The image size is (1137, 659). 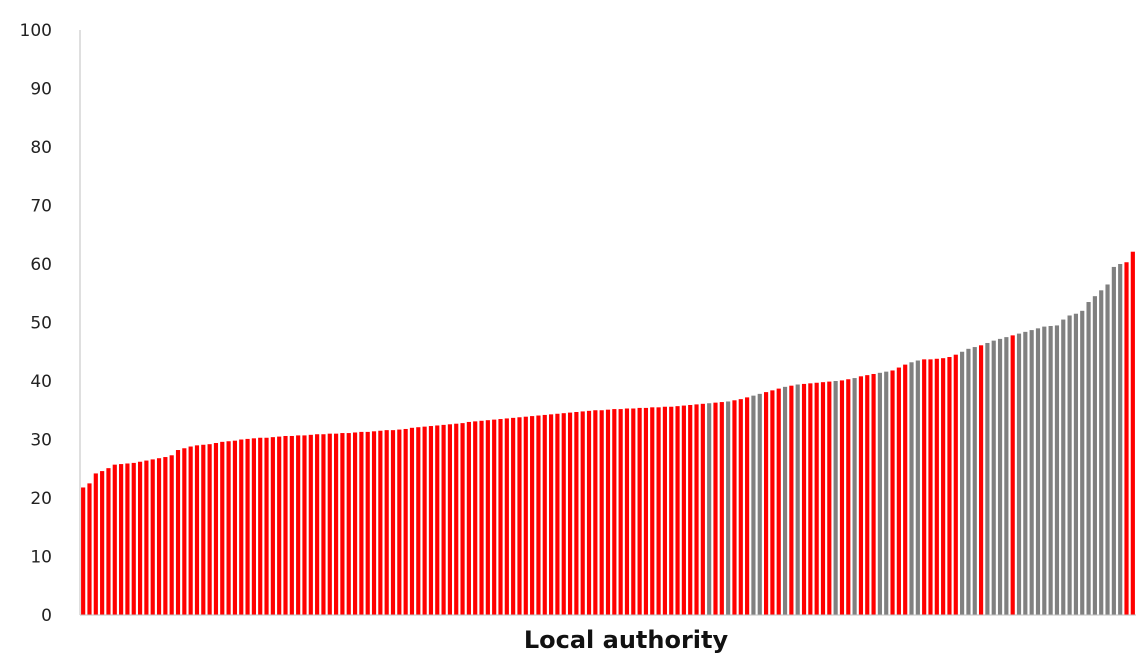 I want to click on y-axis-tick-labels: 0 10 20 30 40 50 60 70 80 90 100, so click(x=36, y=323).